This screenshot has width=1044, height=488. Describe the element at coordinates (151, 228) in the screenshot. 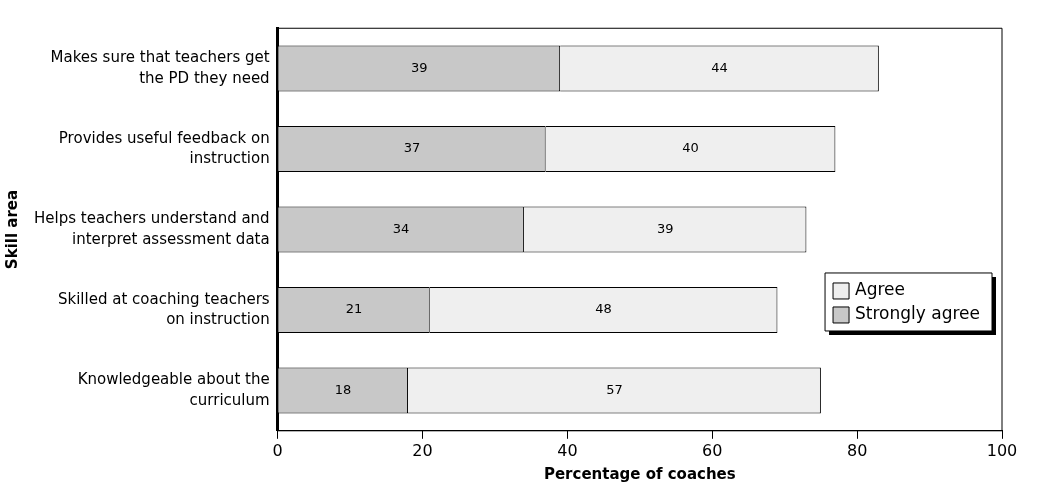

I see `y-tick-label: Helps teachers understand and interpret assessment data` at that location.